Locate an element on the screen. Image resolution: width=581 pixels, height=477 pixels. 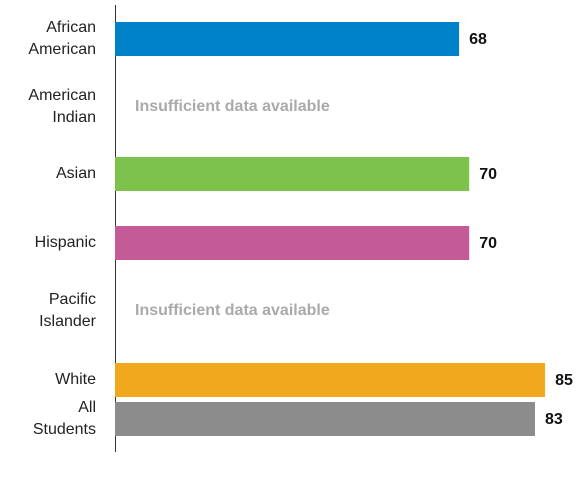
category-label-line: Hispanic is located at coordinates (65, 242).